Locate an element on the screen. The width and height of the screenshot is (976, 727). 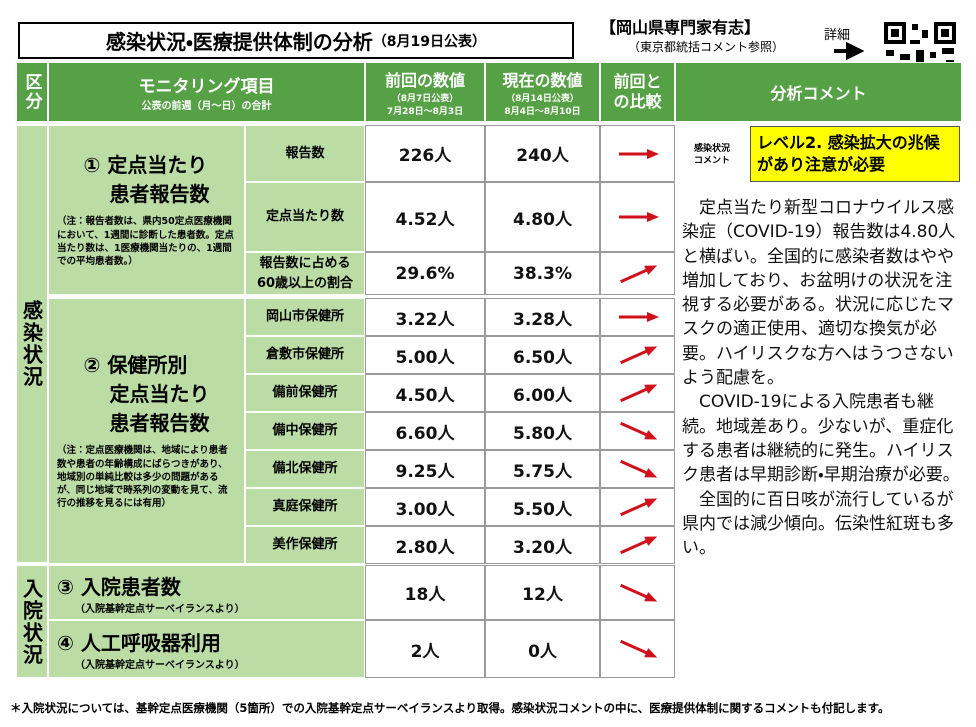
value-prev: 9.25人 is located at coordinates (425, 471).